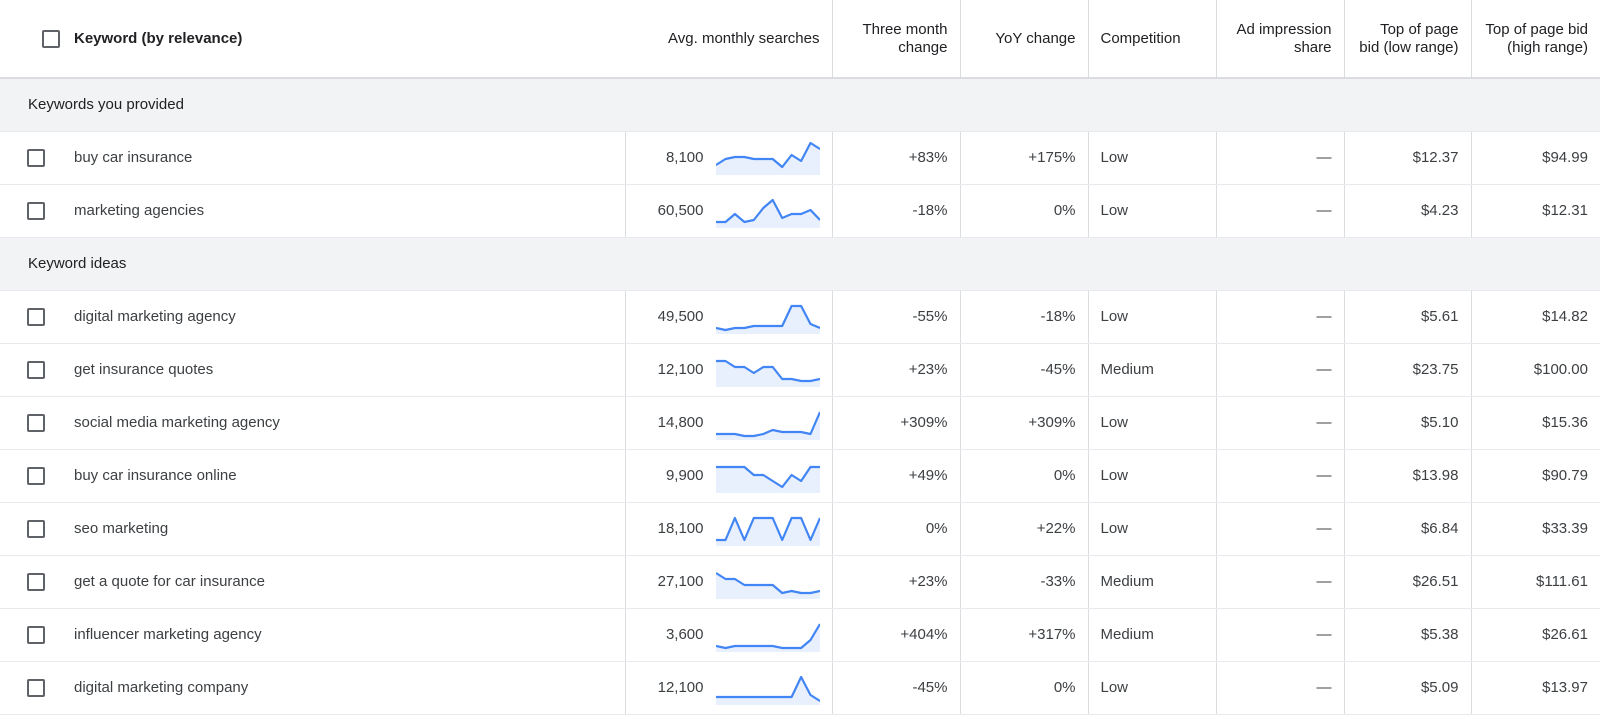  What do you see at coordinates (1024, 39) in the screenshot?
I see `col-yoy: YoY change` at bounding box center [1024, 39].